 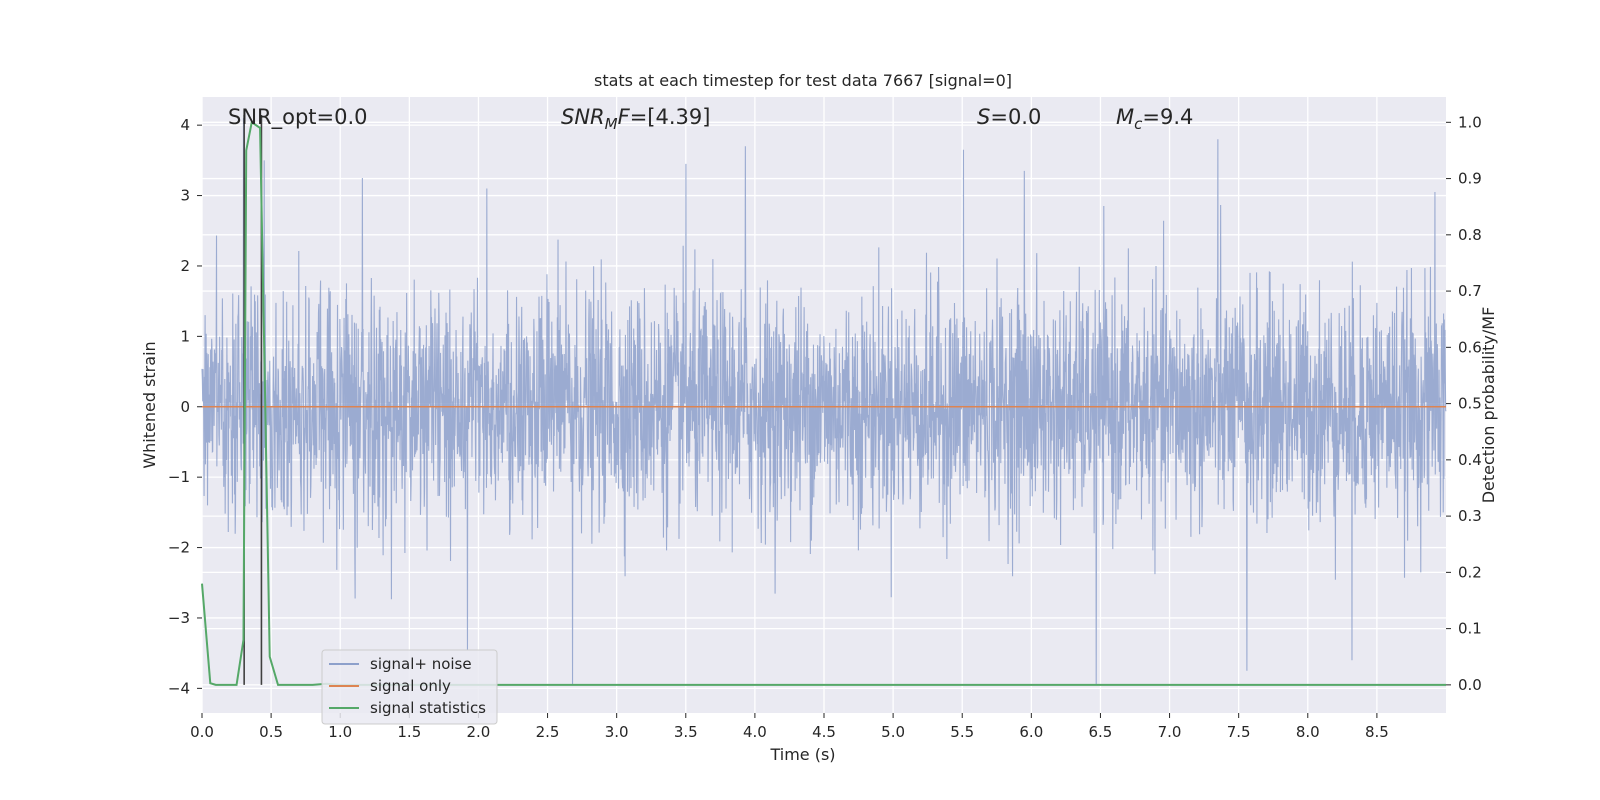 I want to click on legend-label: signal only, so click(x=410, y=686).